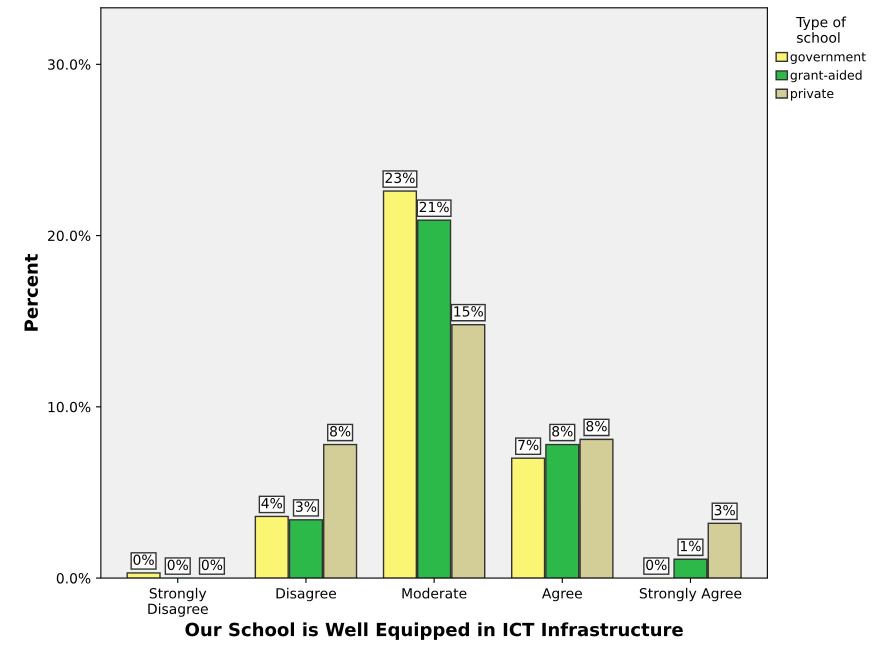 The image size is (877, 651). I want to click on x-axis-title: Our School is Well Equipped in ICT Infrastructure, so click(434, 631).